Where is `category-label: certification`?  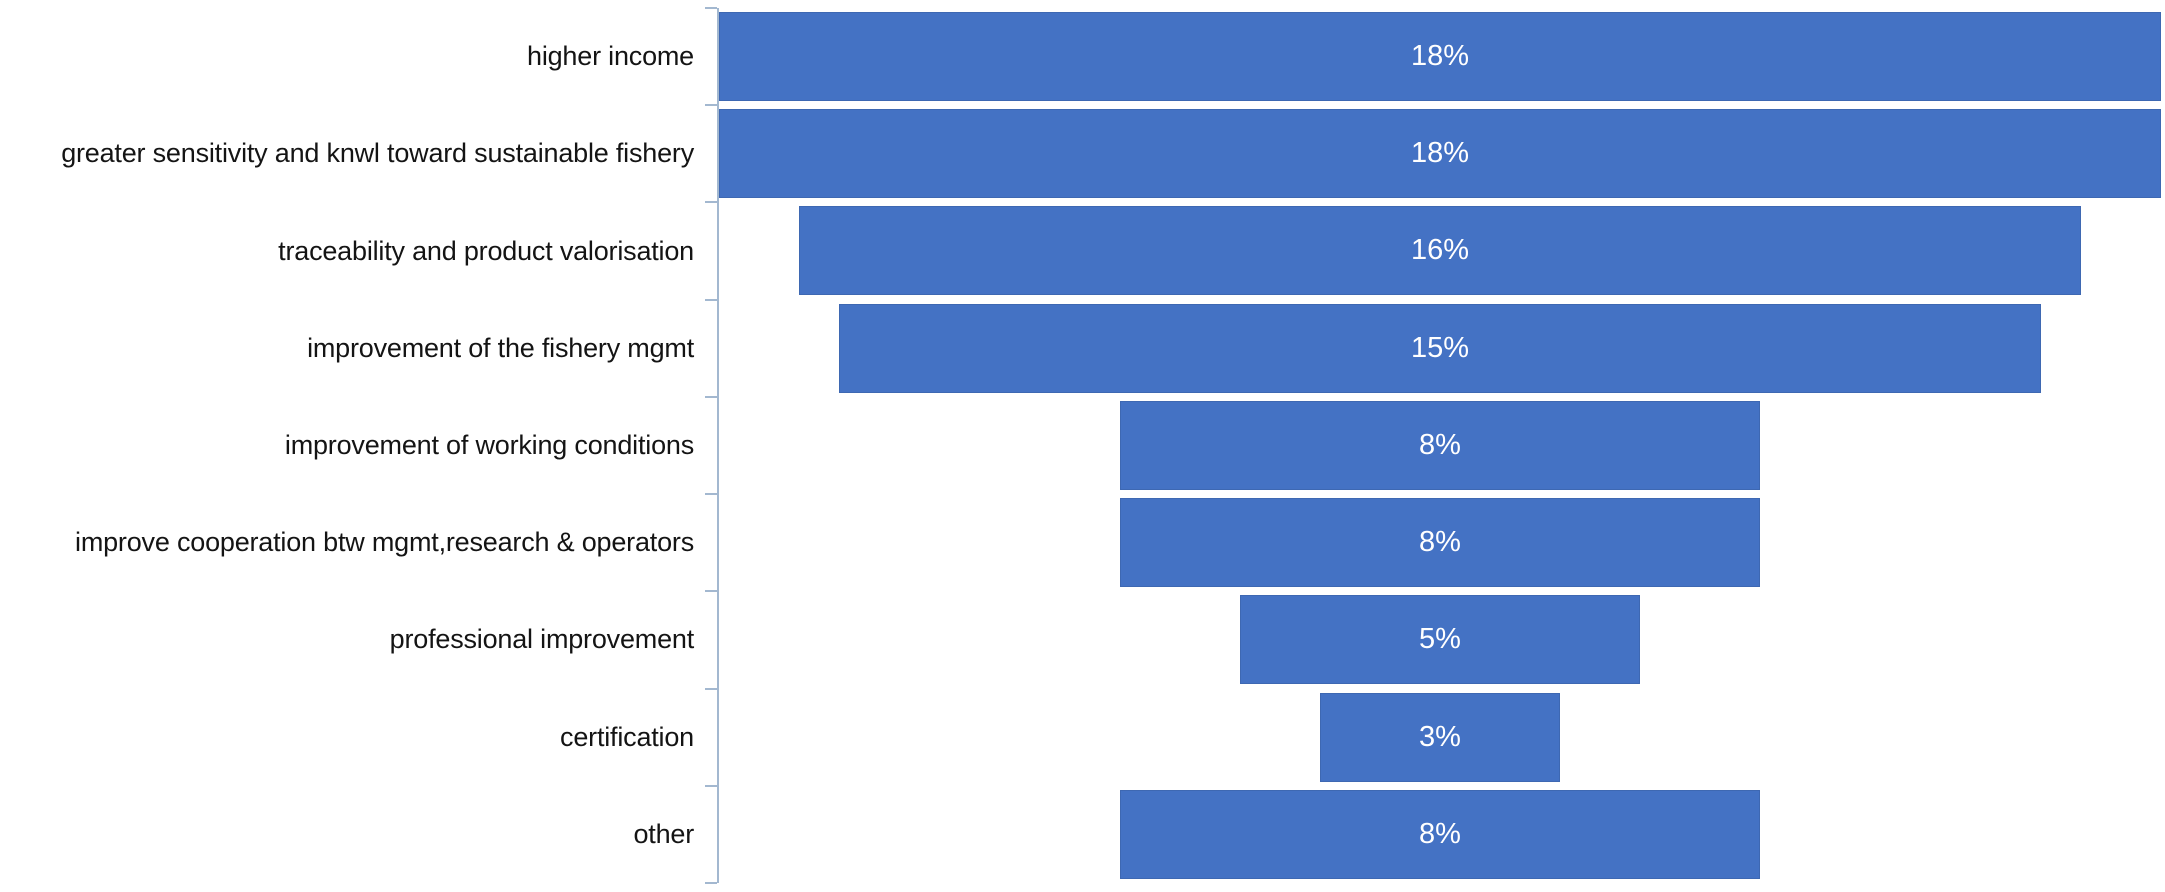 category-label: certification is located at coordinates (627, 736).